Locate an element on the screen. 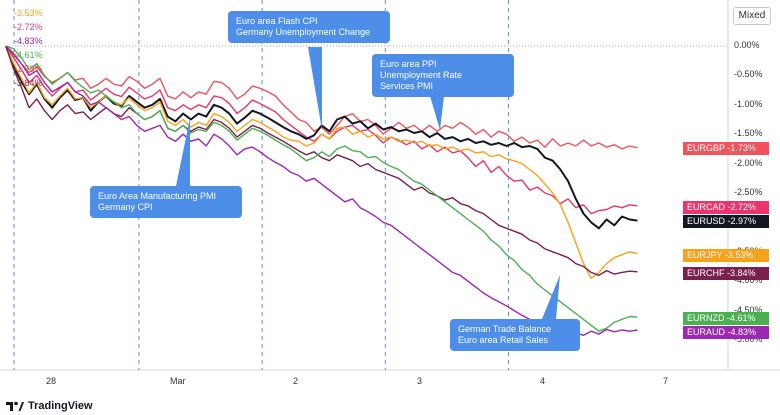 This screenshot has height=415, width=780. tradingview-logo: TradingView is located at coordinates (49, 406).